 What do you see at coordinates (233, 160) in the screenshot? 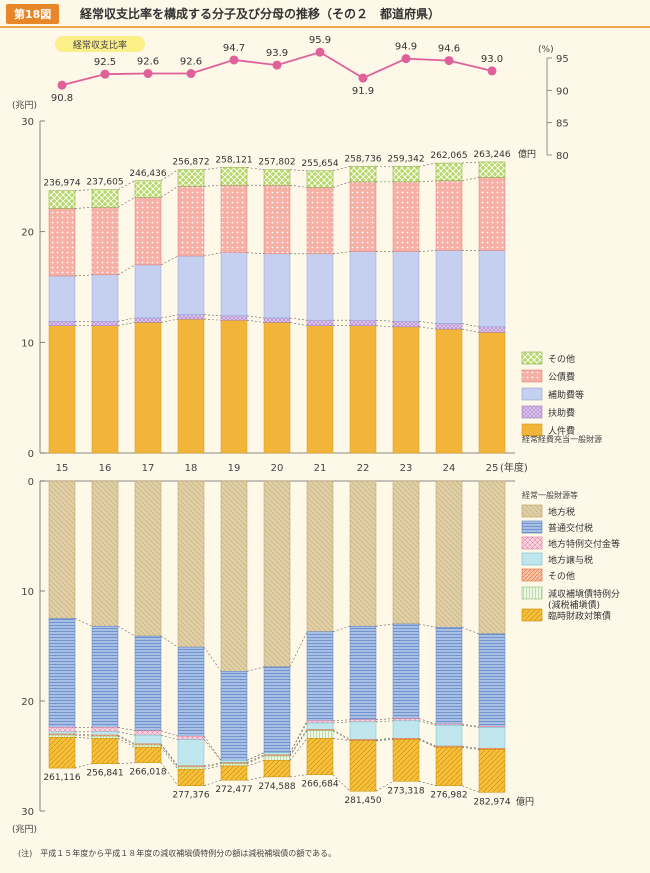
I see `top-total-label: 258,121` at bounding box center [233, 160].